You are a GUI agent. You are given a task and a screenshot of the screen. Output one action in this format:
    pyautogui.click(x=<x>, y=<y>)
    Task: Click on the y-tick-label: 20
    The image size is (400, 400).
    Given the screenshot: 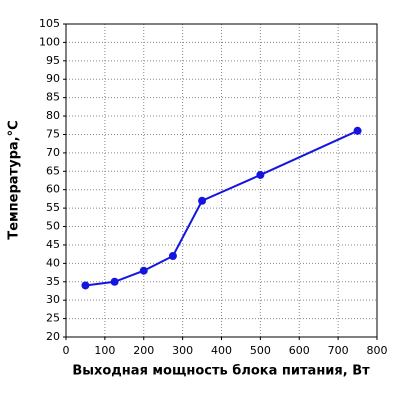 What is the action you would take?
    pyautogui.click(x=53, y=336)
    